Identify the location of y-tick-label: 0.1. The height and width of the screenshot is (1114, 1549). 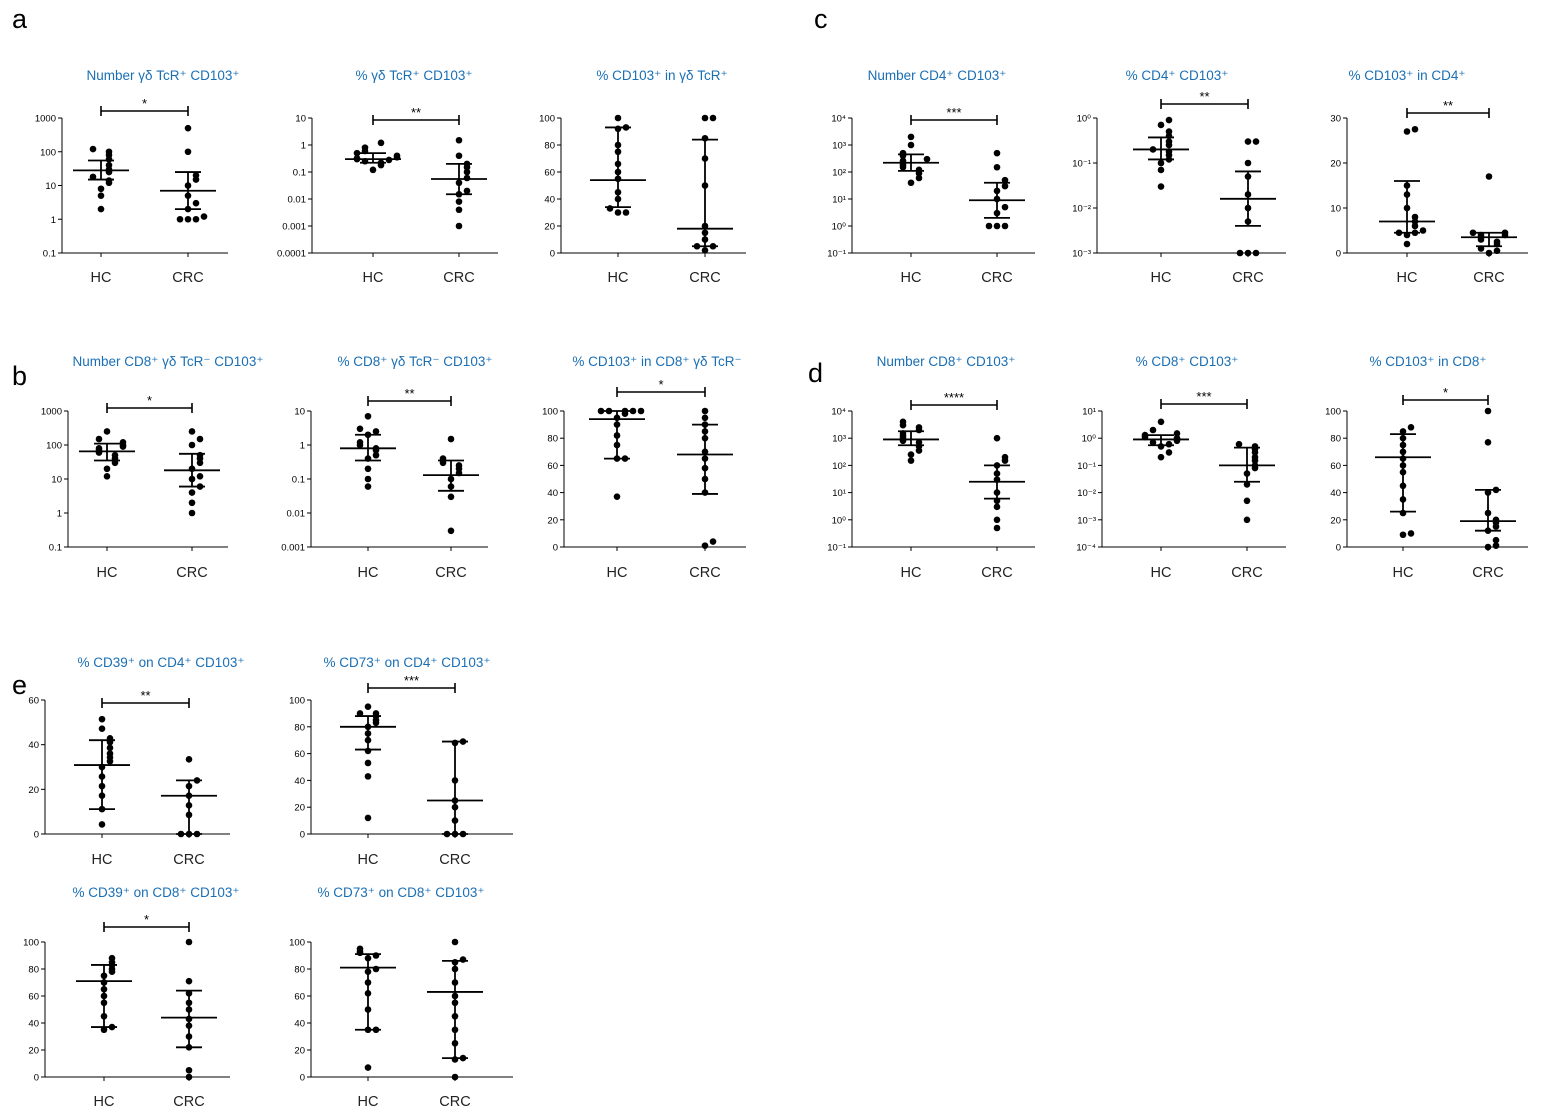
(298, 480).